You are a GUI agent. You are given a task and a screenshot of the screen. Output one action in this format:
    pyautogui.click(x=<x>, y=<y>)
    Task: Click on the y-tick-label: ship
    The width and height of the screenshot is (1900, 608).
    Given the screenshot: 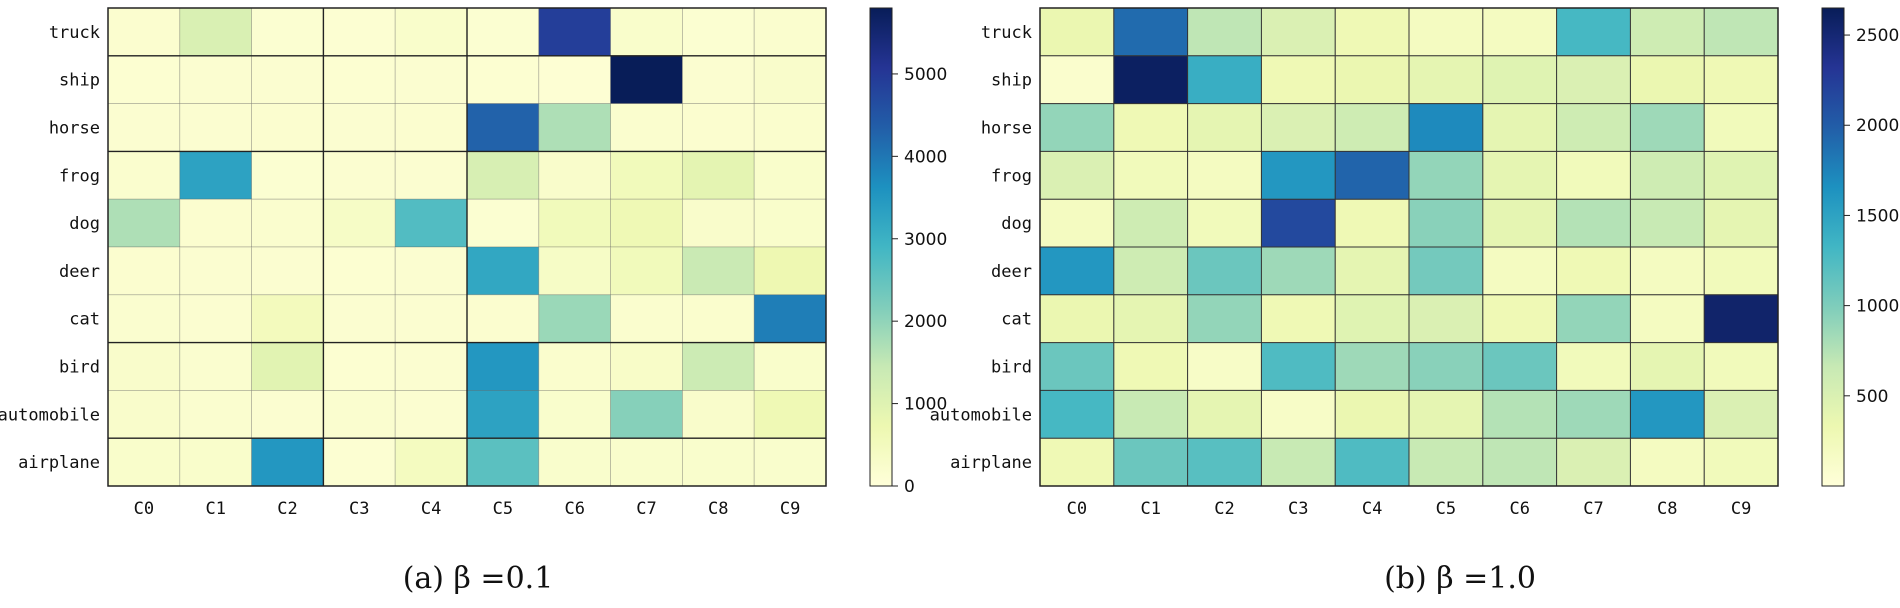 What is the action you would take?
    pyautogui.click(x=79, y=81)
    